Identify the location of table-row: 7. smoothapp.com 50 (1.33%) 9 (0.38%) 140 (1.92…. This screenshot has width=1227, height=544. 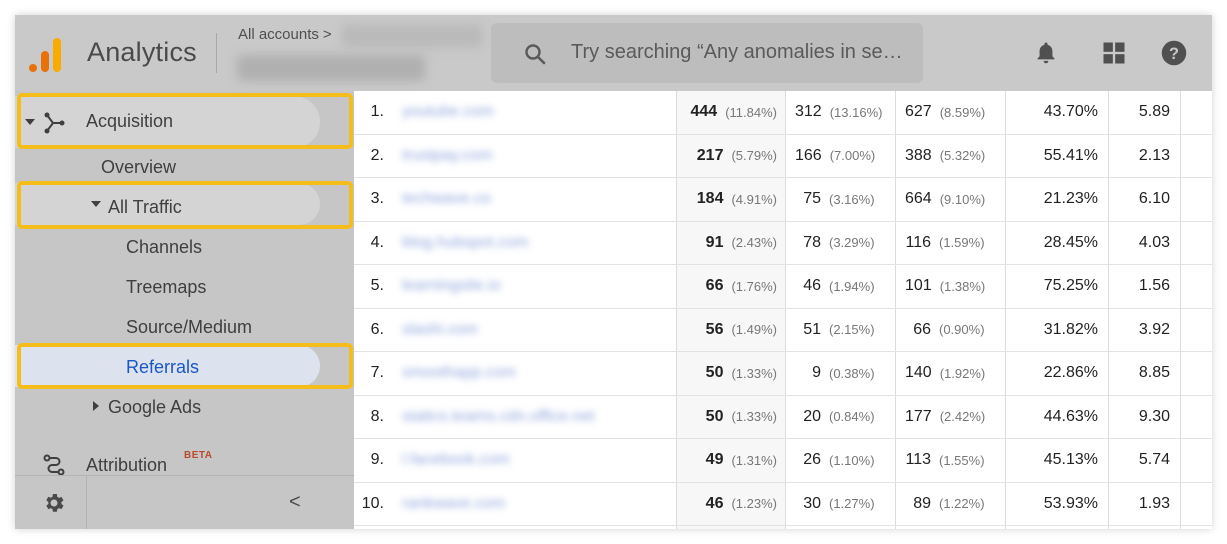
(783, 374).